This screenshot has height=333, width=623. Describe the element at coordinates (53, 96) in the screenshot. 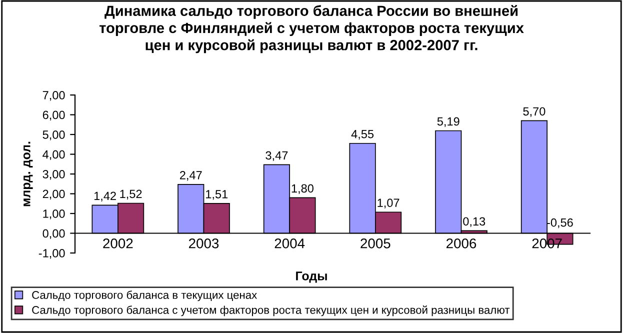

I see `y-tick-label: 7,00` at that location.